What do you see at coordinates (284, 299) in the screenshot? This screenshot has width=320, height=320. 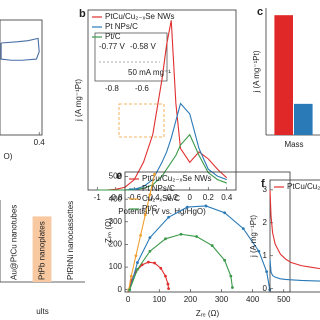 I see `x-tick-label: 500` at bounding box center [284, 299].